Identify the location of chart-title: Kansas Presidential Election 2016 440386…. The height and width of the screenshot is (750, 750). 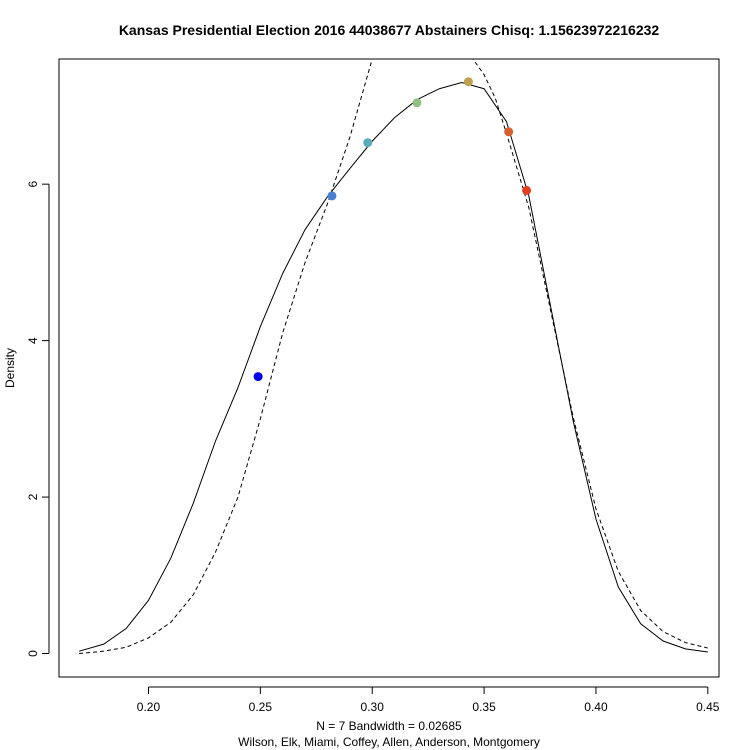
(389, 30).